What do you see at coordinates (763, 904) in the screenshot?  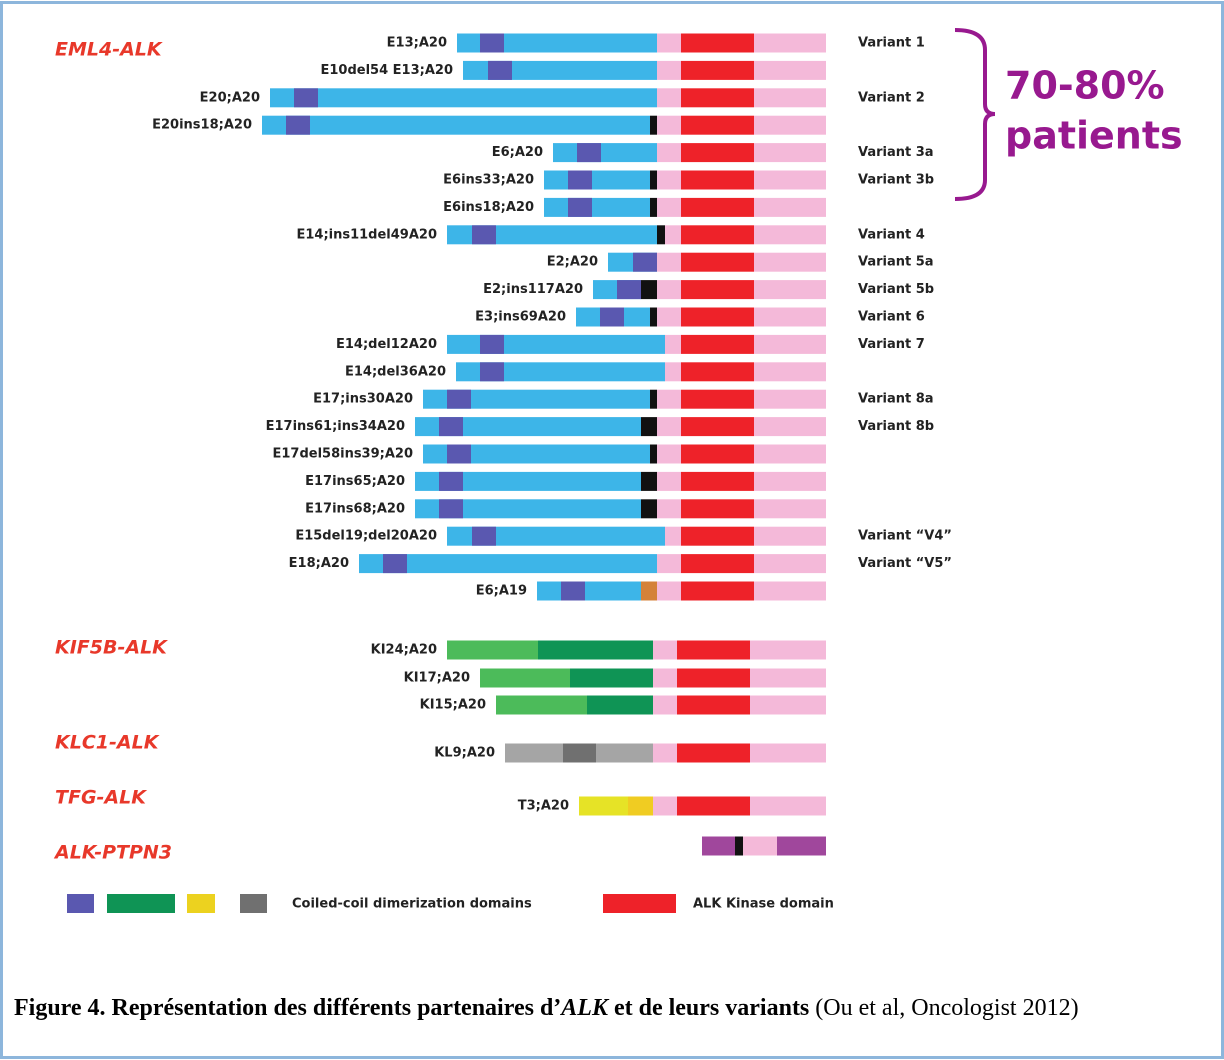 I see `legend-label: ALK Kinase domain` at bounding box center [763, 904].